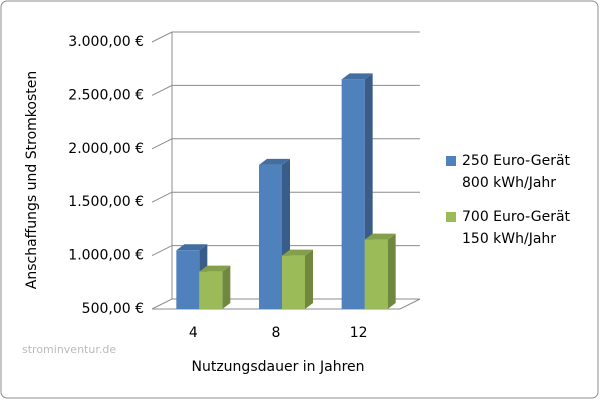  I want to click on legend-label: 250 Euro-Gerät 800 kWh/Jahr, so click(516, 172).